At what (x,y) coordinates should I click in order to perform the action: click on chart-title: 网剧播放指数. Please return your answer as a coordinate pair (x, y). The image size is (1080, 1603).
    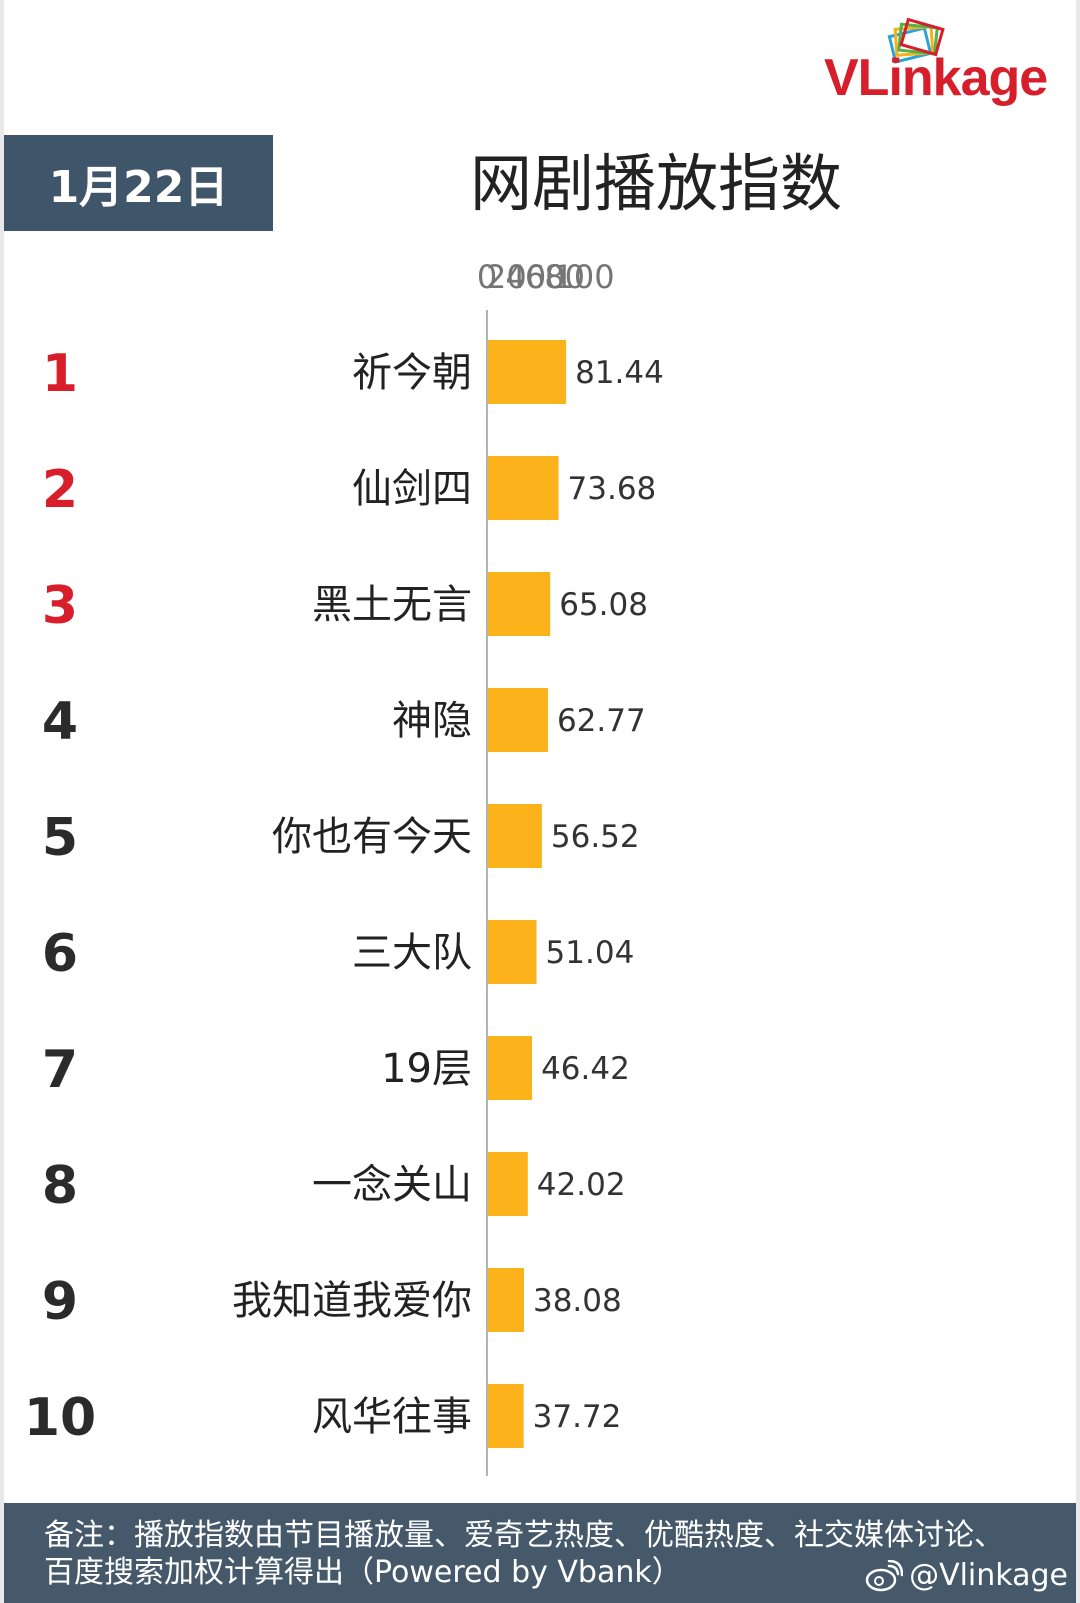
    Looking at the image, I should click on (656, 183).